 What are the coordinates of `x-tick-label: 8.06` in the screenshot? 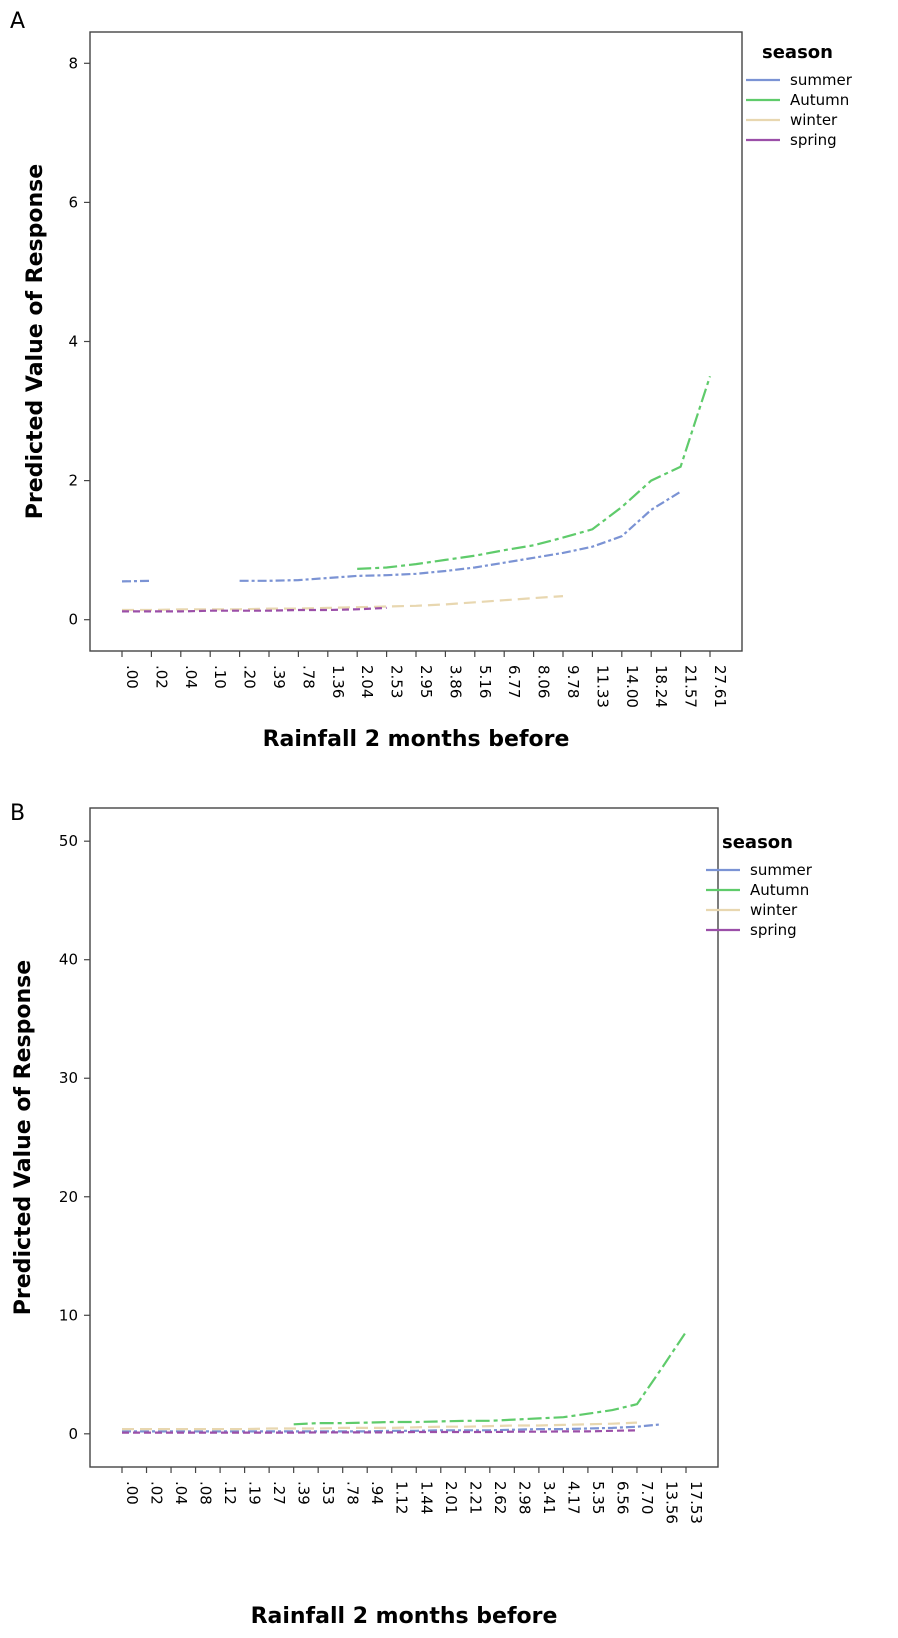 It's located at (544, 681).